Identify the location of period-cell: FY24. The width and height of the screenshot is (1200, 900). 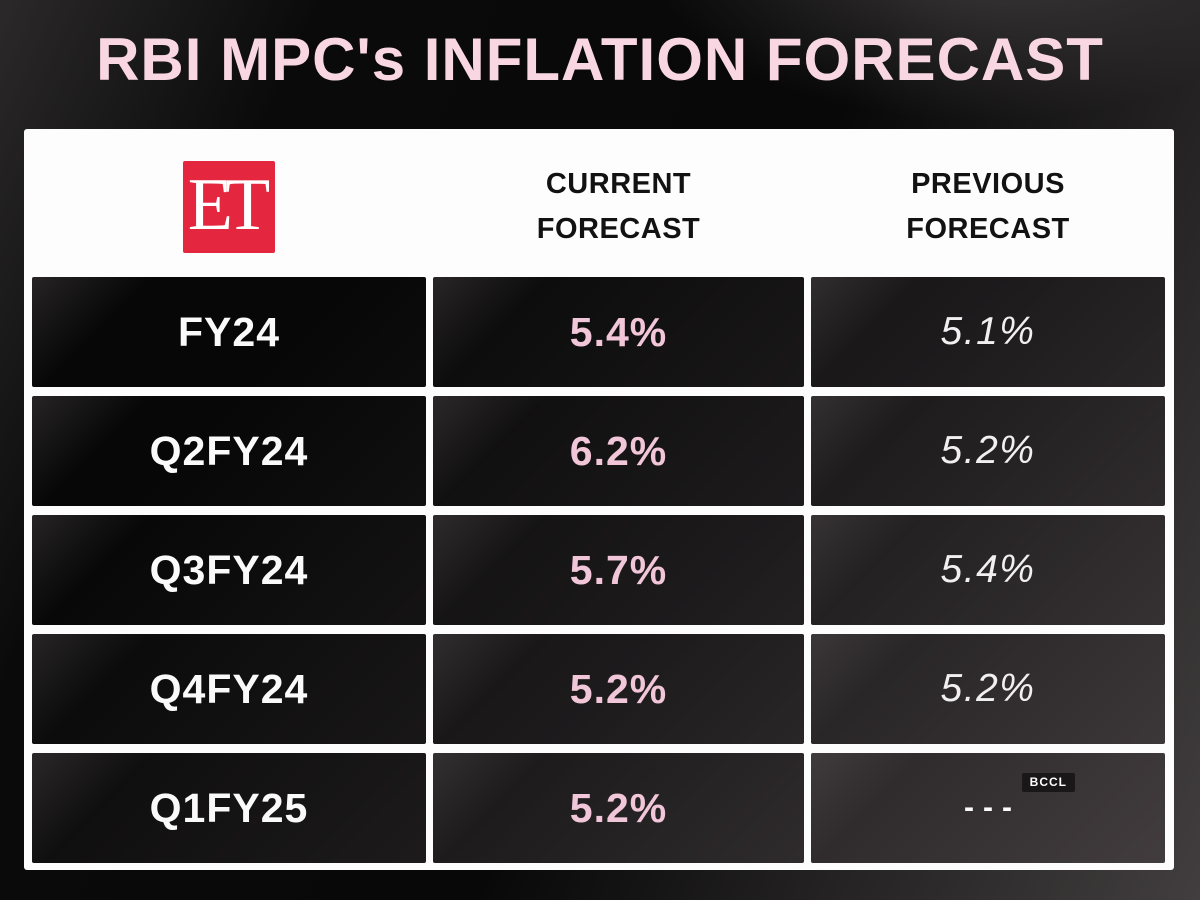
(229, 332).